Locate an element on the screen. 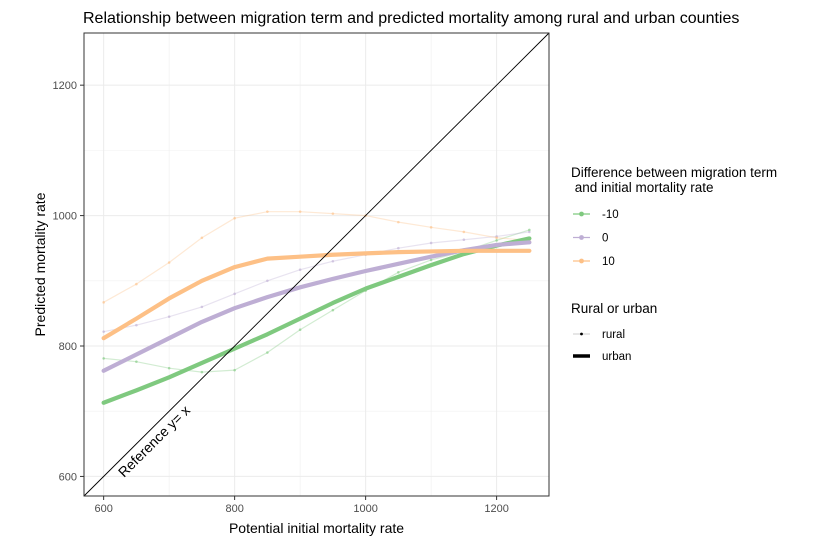 This screenshot has width=829, height=543. legend-label: rural is located at coordinates (613, 335).